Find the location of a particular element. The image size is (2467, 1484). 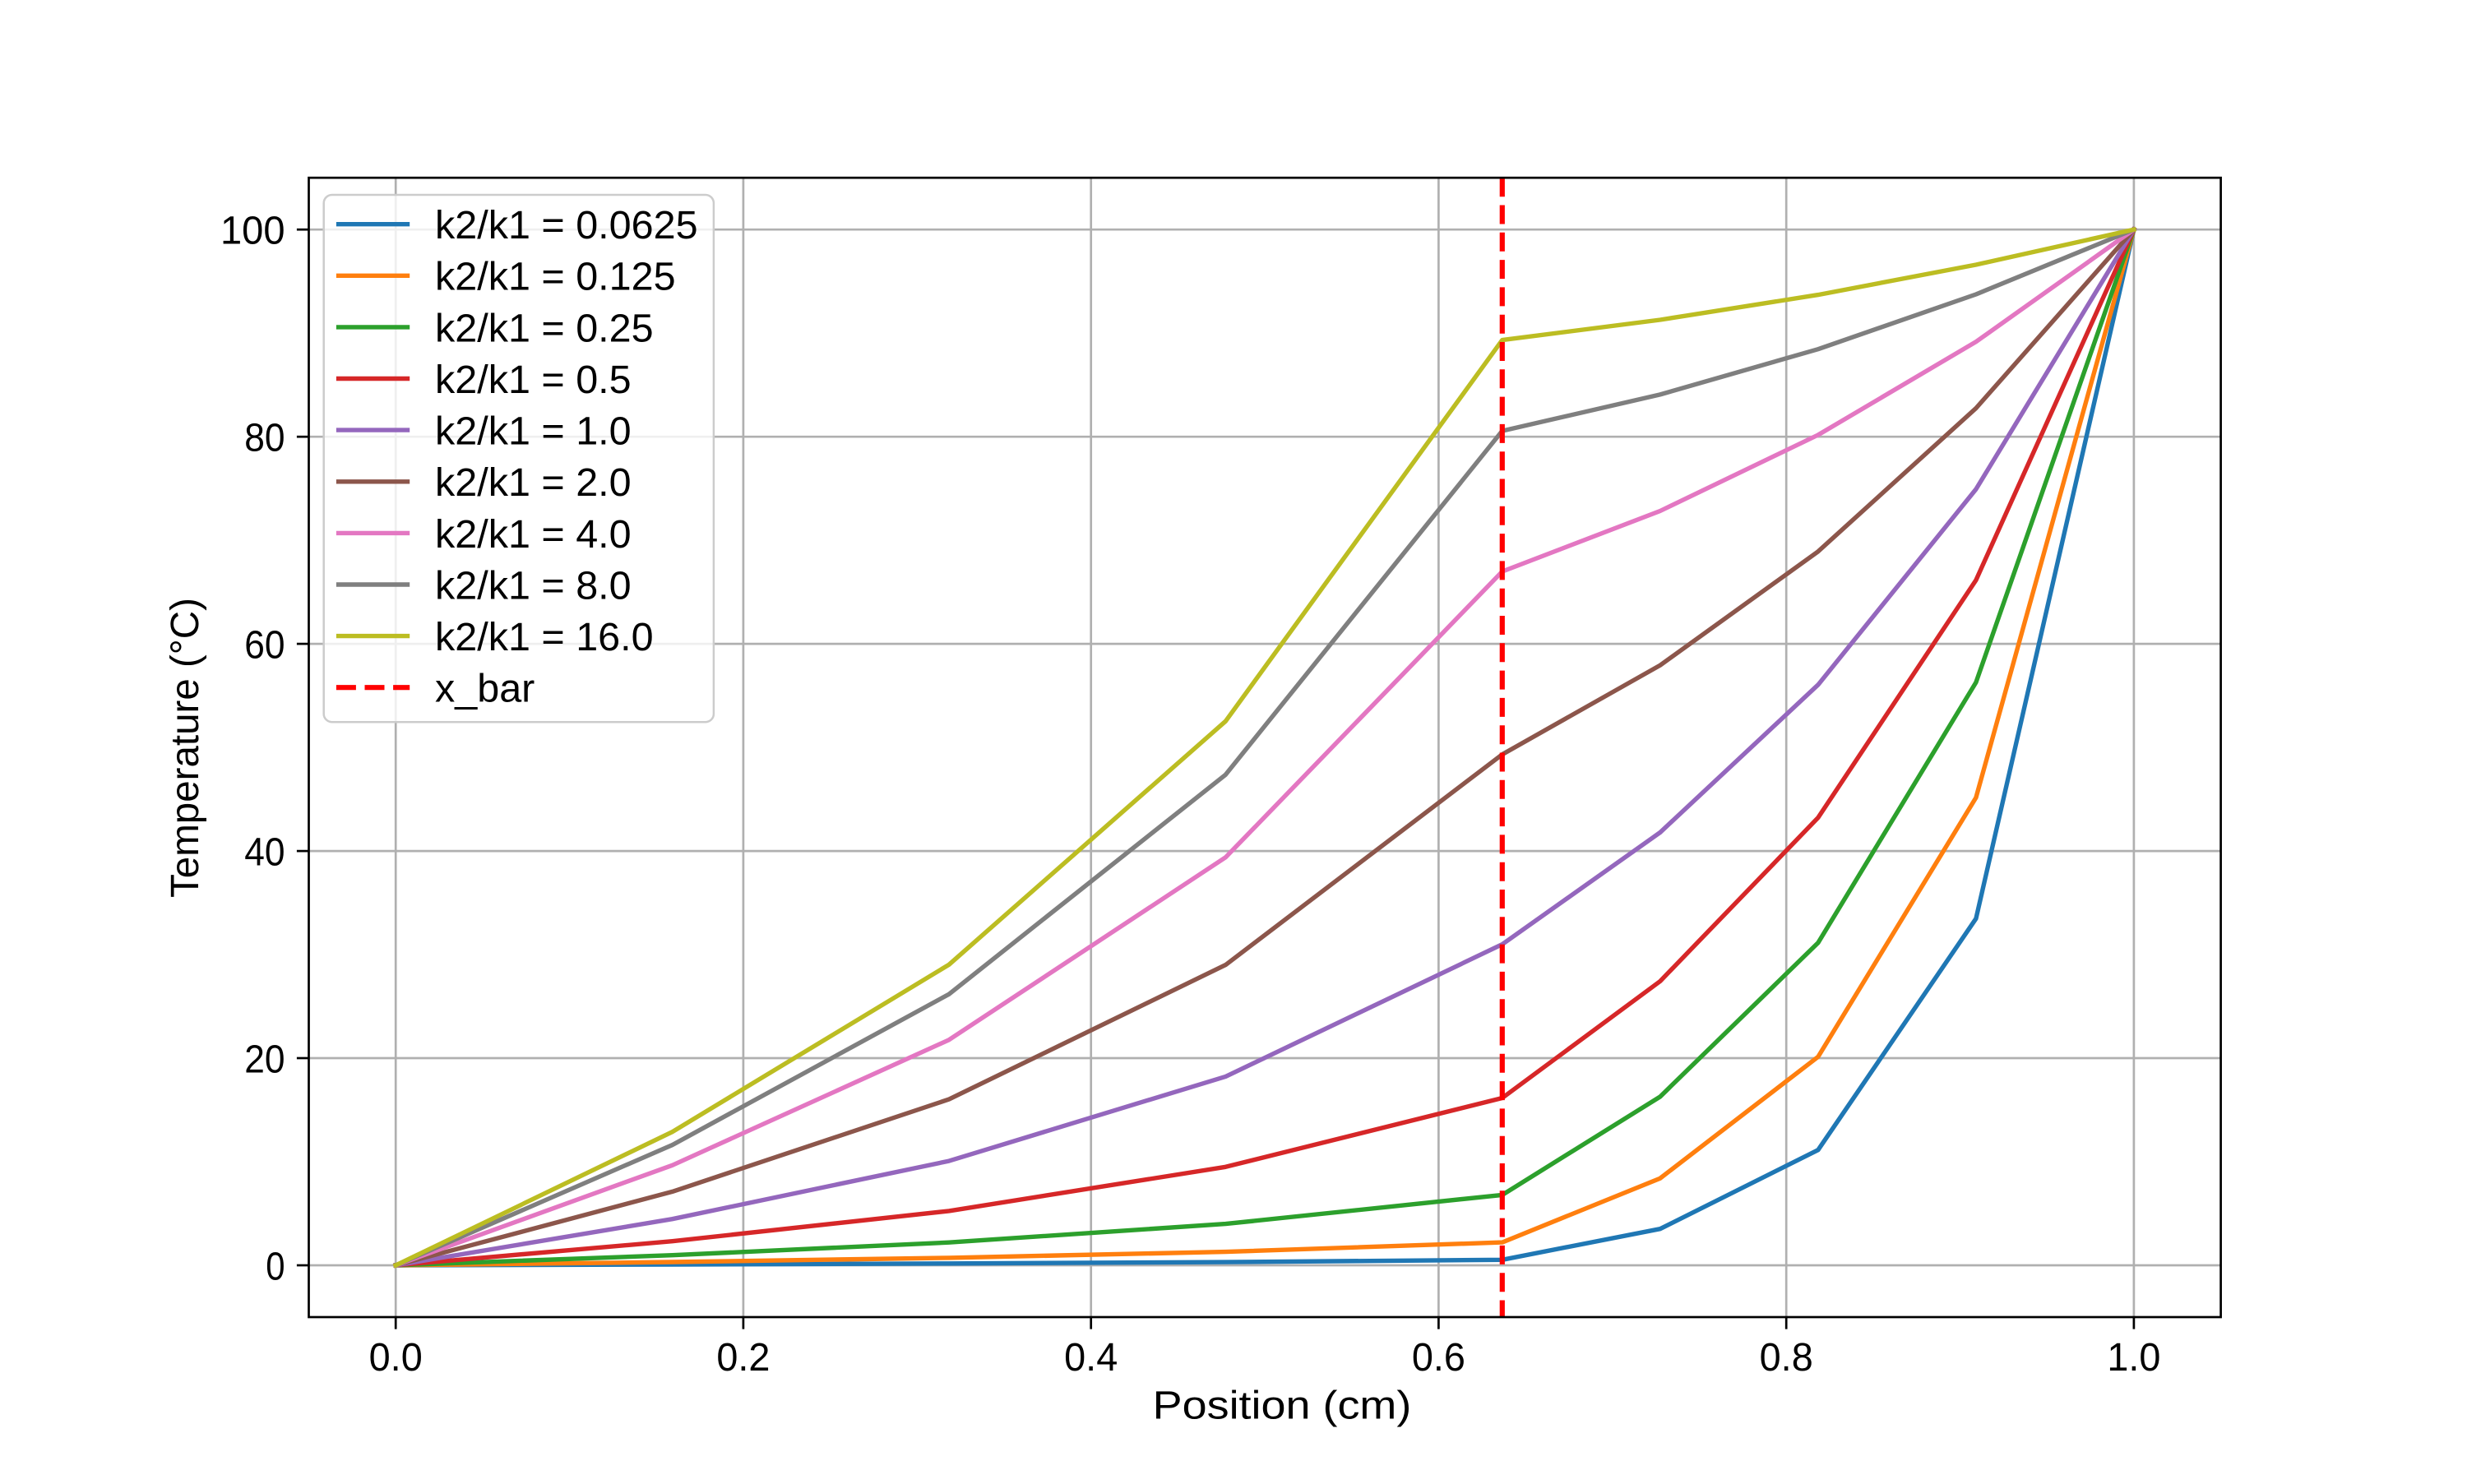

svg-text: k2/k1 = 0.25 is located at coordinates (544, 328).